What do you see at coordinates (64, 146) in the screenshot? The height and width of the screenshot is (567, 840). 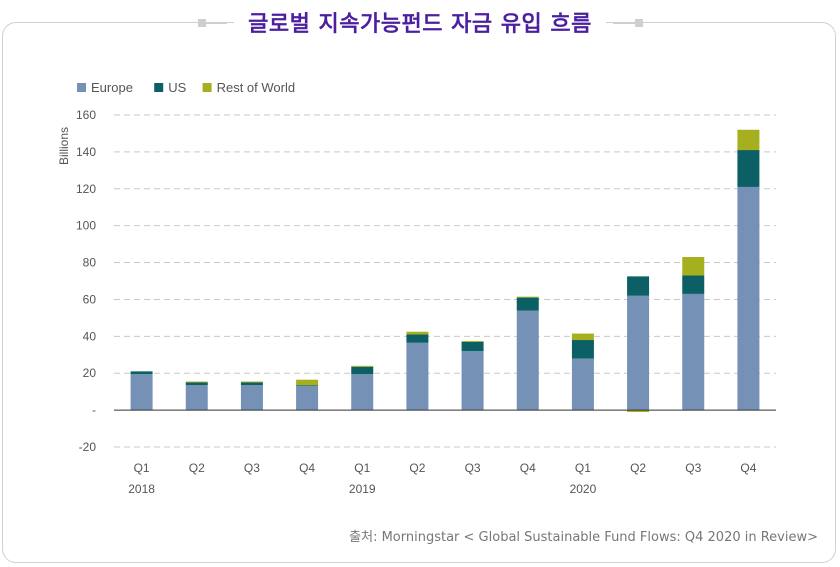 I see `y-axis-label: Billions` at bounding box center [64, 146].